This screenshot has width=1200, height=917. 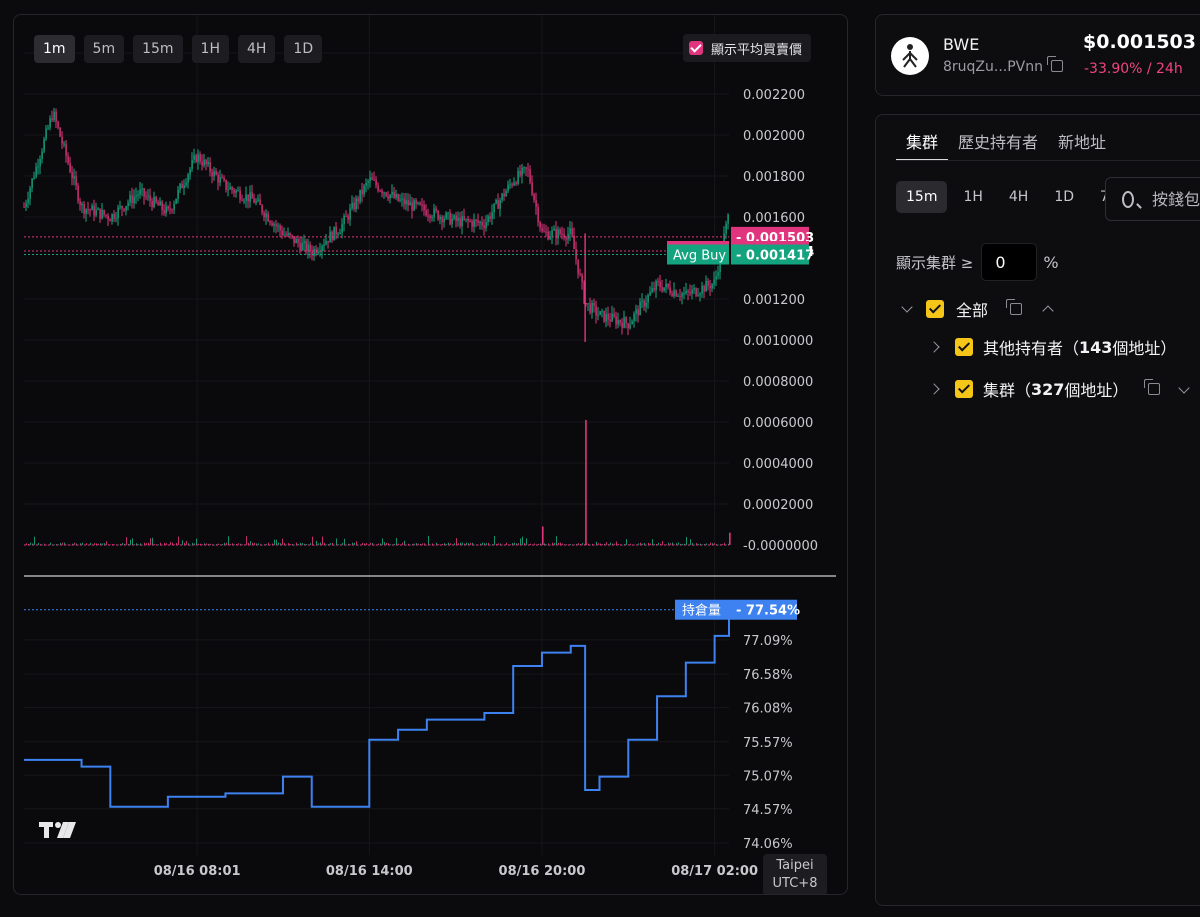 What do you see at coordinates (303, 49) in the screenshot?
I see `timeframe-1d: 1D` at bounding box center [303, 49].